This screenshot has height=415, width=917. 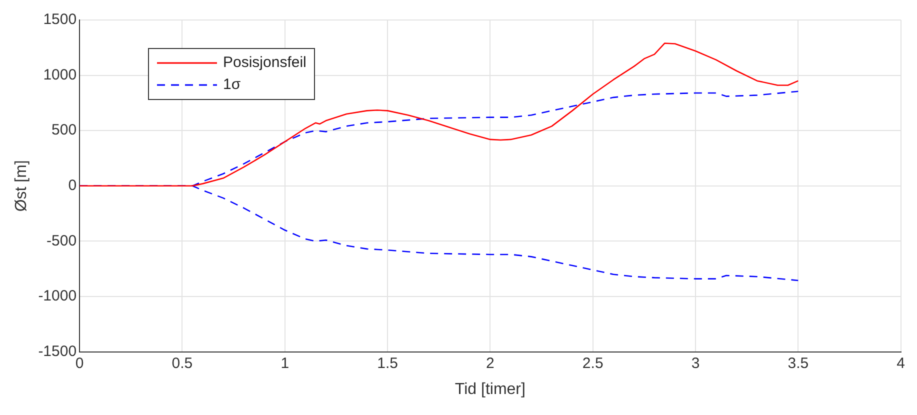 What do you see at coordinates (387, 363) in the screenshot?
I see `x-tick-label: 1.5` at bounding box center [387, 363].